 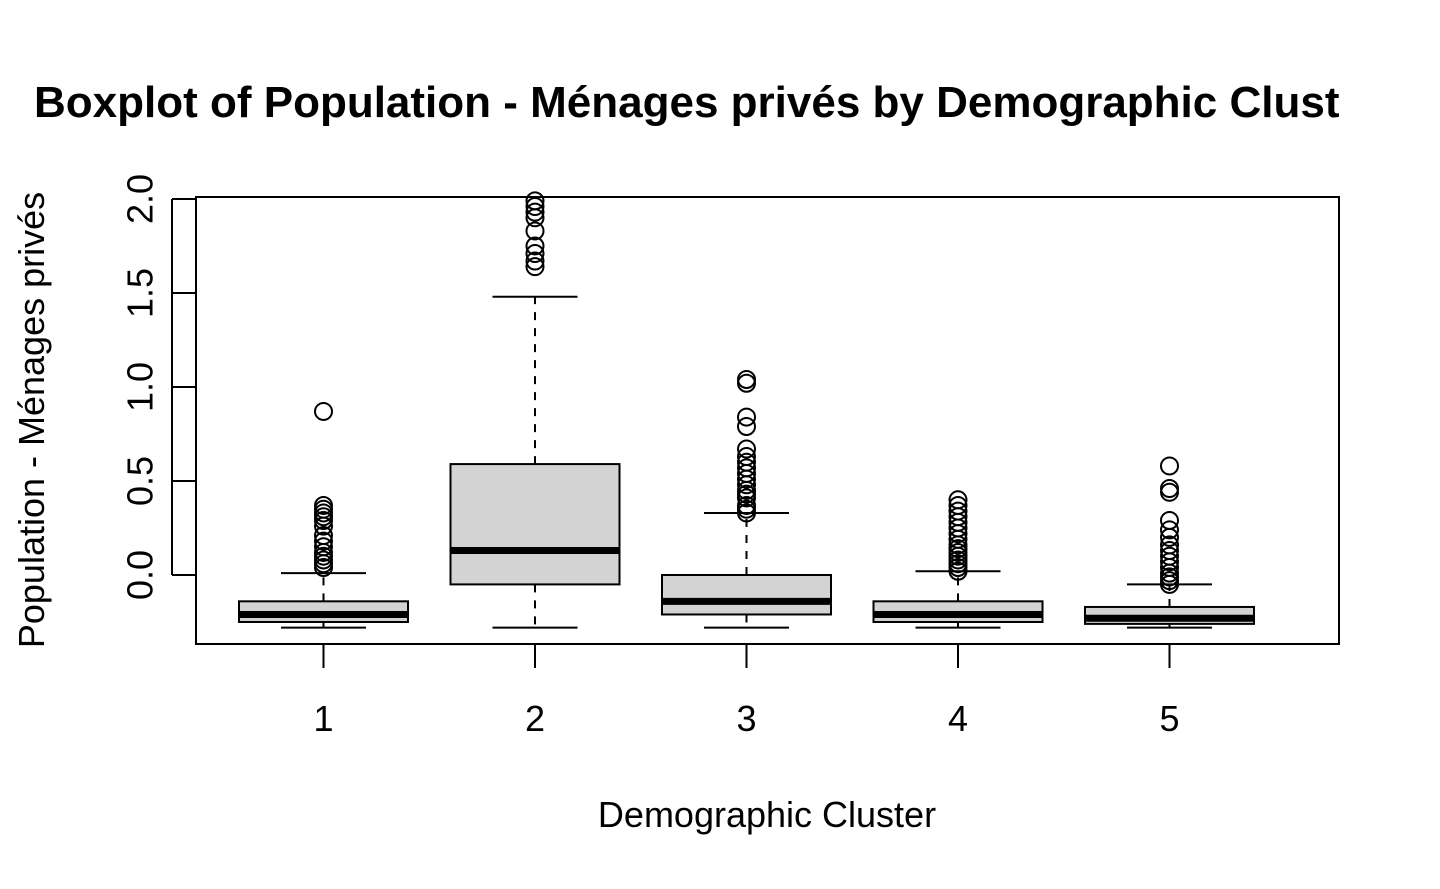 What do you see at coordinates (140, 293) in the screenshot?
I see `y-tick-label: 1.5` at bounding box center [140, 293].